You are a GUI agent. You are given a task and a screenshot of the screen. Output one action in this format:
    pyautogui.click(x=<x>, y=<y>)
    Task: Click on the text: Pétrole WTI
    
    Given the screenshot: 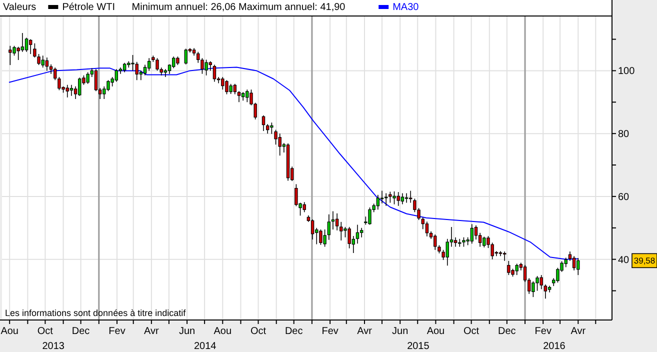 What is the action you would take?
    pyautogui.click(x=88, y=7)
    